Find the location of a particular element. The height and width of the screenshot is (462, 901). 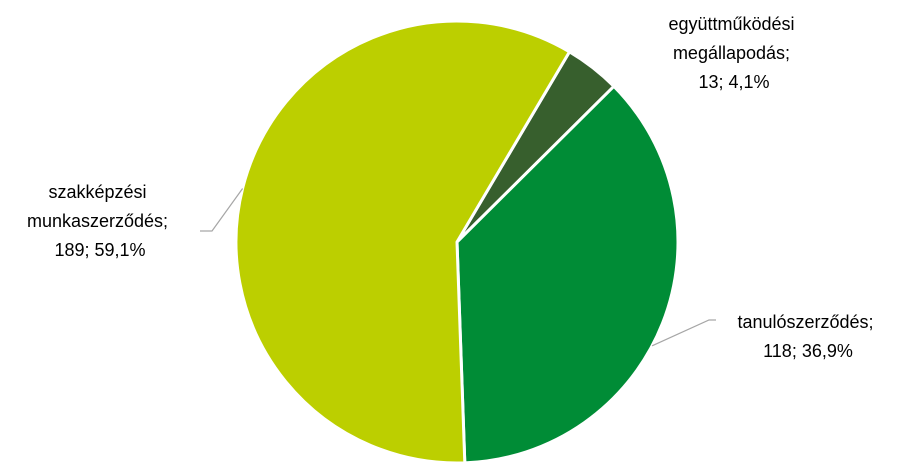

leader-line-szakkepzesi is located at coordinates (222, 210).